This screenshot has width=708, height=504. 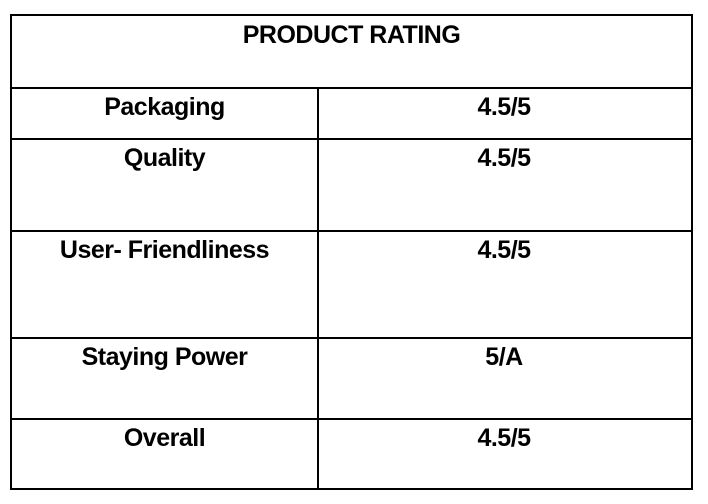 I want to click on row-label: User- Friendliness, so click(x=164, y=250).